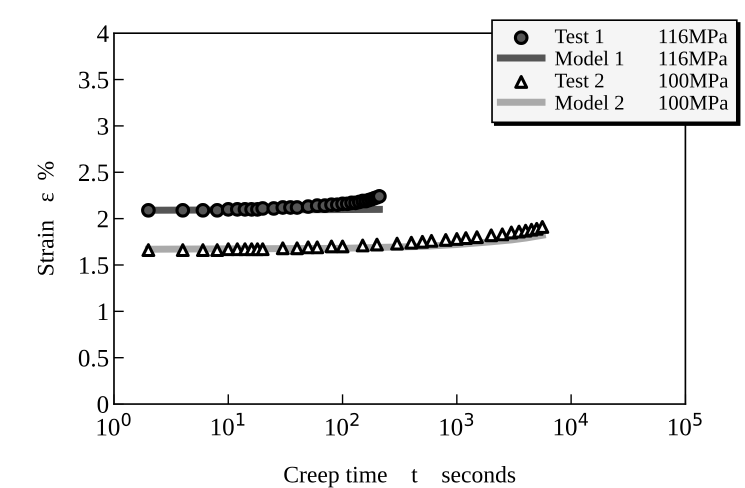 This screenshot has width=745, height=488. What do you see at coordinates (685, 424) in the screenshot?
I see `x-tick-label: 10$^{5}$` at bounding box center [685, 424].